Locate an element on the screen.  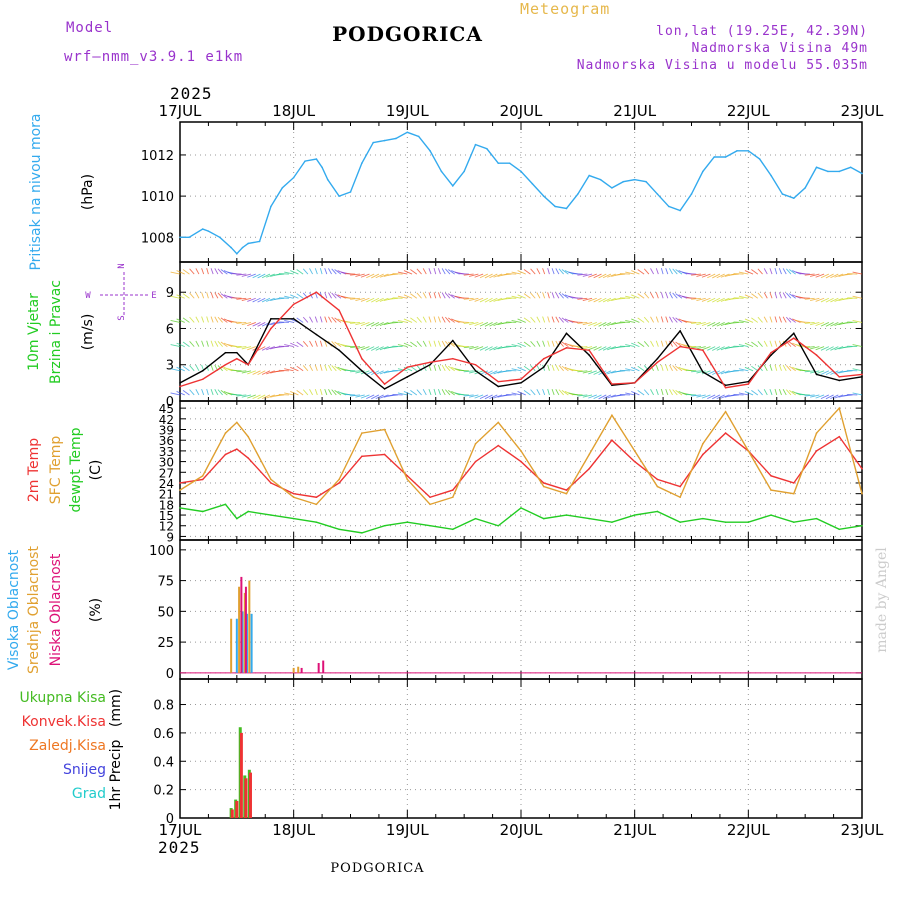
wind-gust-group is located at coordinates (521, 340).